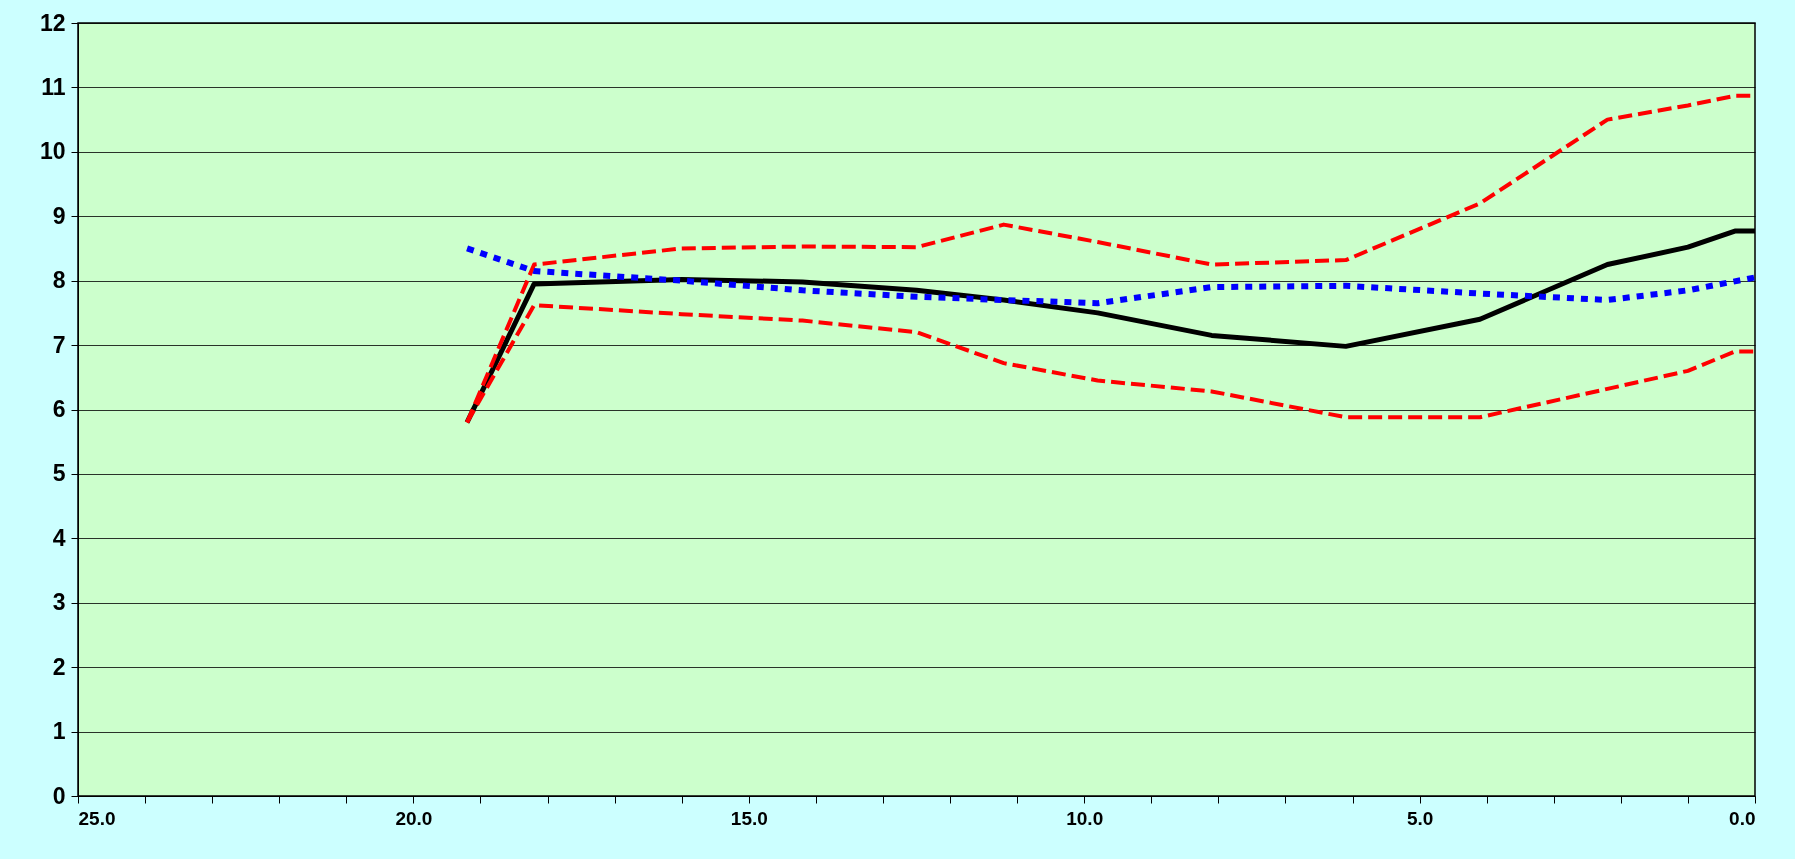 Image resolution: width=1795 pixels, height=859 pixels. Describe the element at coordinates (59, 280) in the screenshot. I see `y-tick-label: 8` at that location.